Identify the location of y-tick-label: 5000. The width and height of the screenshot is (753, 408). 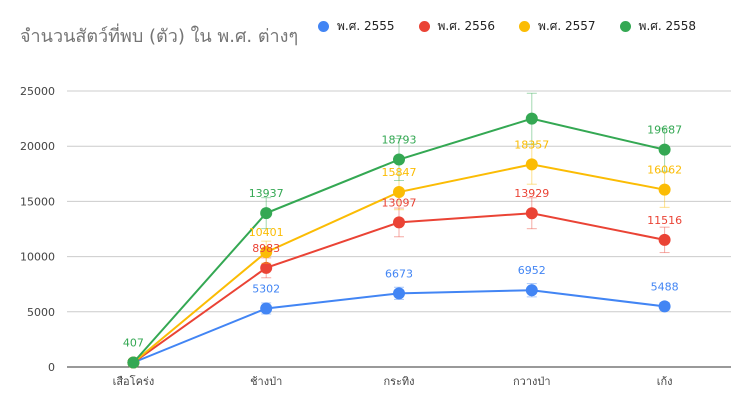
(41, 312).